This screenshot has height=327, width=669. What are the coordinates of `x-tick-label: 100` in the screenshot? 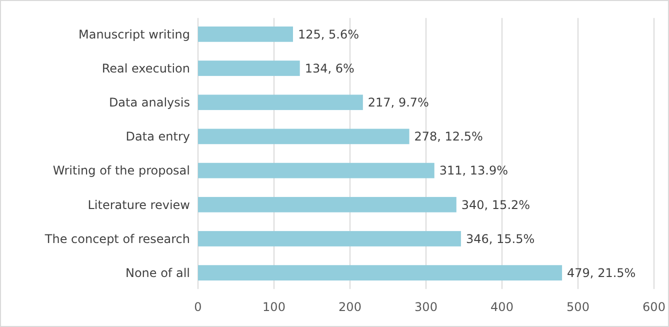 It's located at (274, 307).